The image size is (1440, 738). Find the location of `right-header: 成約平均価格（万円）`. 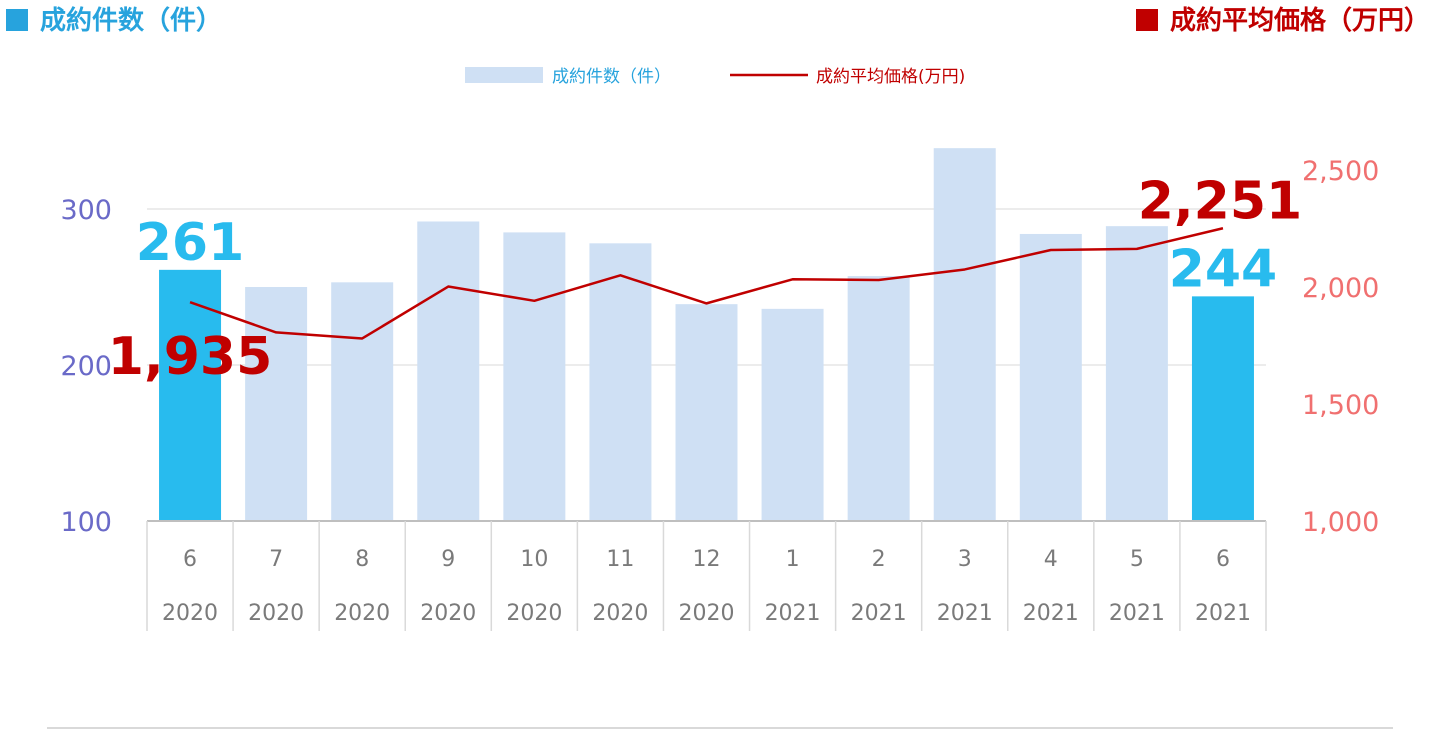

right-header: 成約平均価格（万円） is located at coordinates (1282, 21).